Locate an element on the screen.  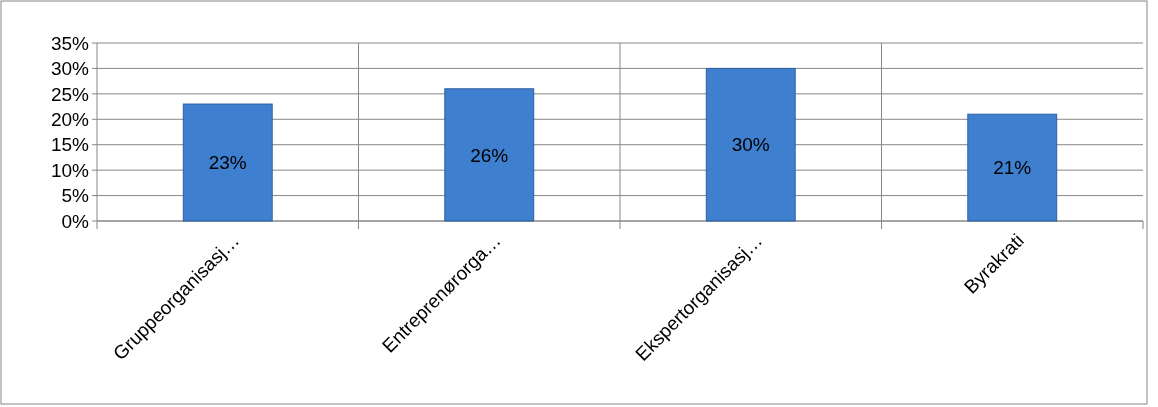
data-label: 21% is located at coordinates (1012, 168).